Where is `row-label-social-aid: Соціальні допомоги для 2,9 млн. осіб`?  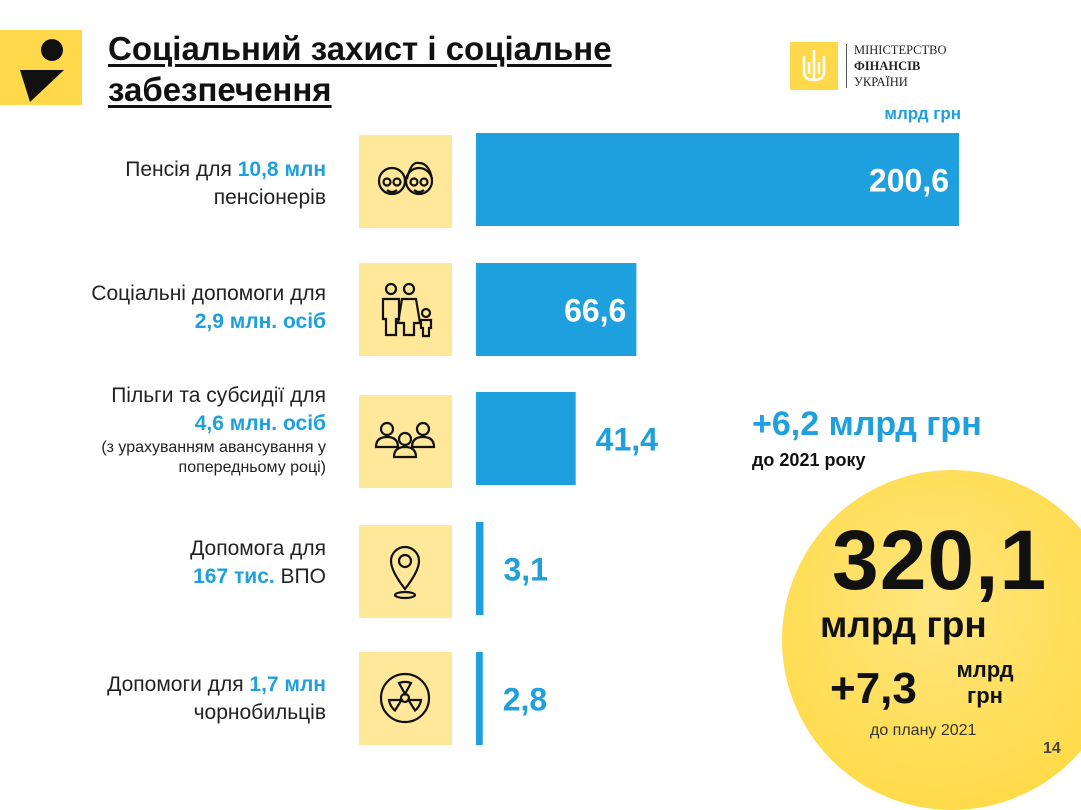
row-label-social-aid: Соціальні допомоги для 2,9 млн. осіб is located at coordinates (208, 308).